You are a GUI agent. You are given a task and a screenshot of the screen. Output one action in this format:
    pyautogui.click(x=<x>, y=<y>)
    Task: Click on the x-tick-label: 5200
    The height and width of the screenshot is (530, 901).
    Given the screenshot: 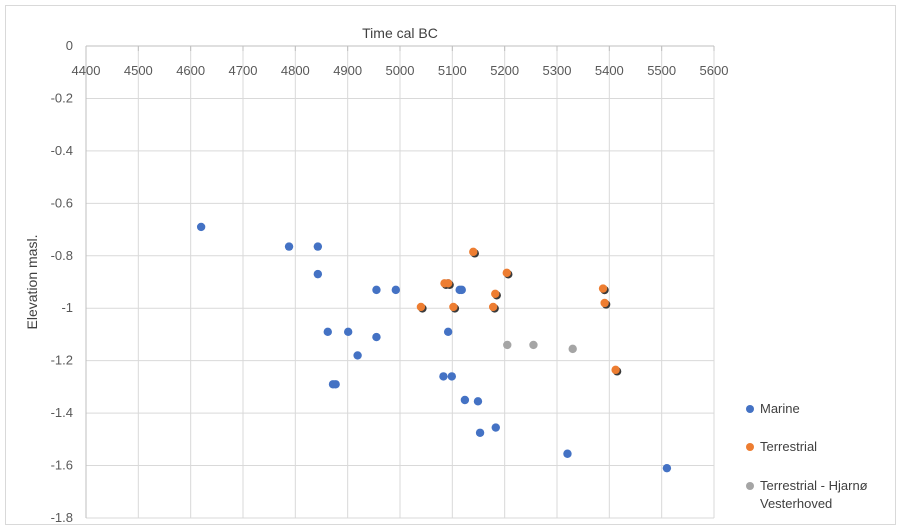 What is the action you would take?
    pyautogui.click(x=504, y=70)
    